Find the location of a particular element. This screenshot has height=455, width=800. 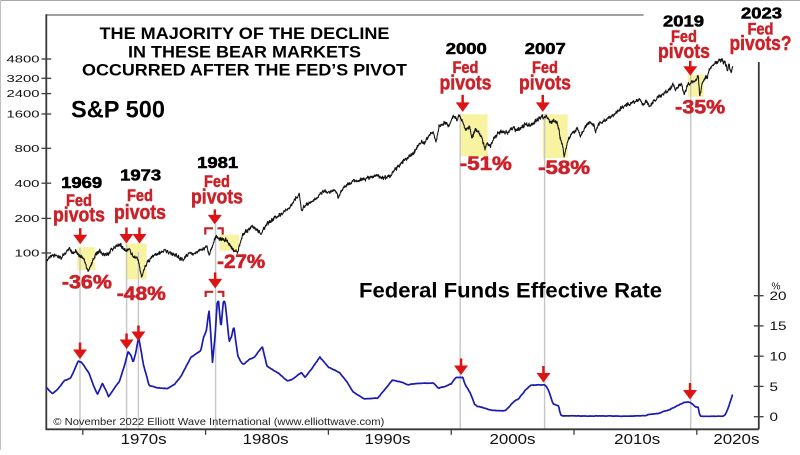

svg-text: -35% is located at coordinates (700, 108).